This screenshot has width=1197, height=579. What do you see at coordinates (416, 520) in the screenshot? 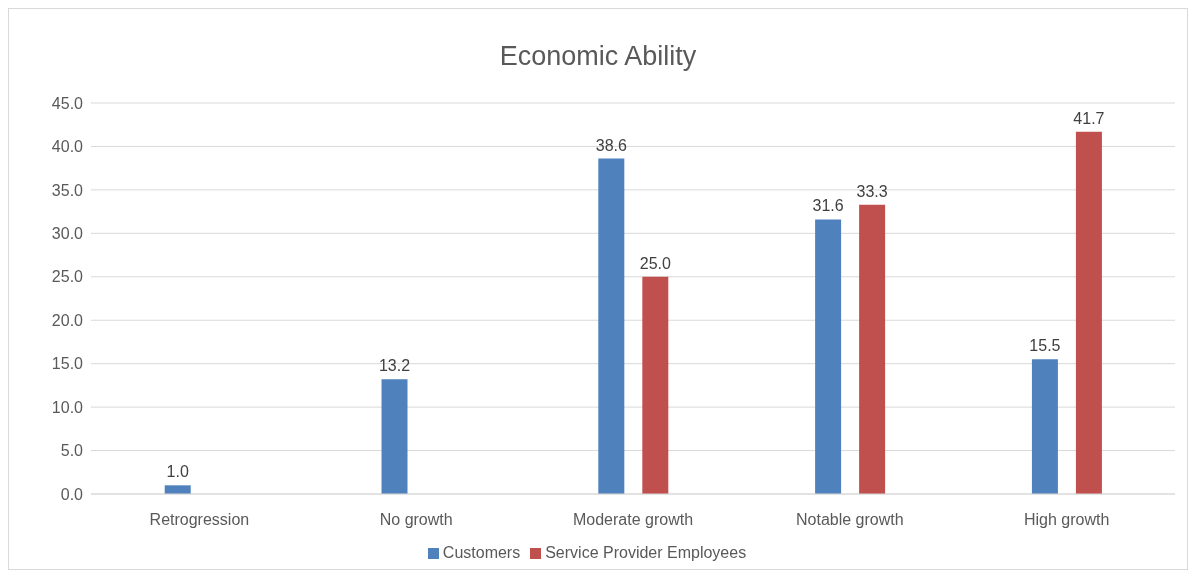
I see `x-tick-label: No growth` at bounding box center [416, 520].